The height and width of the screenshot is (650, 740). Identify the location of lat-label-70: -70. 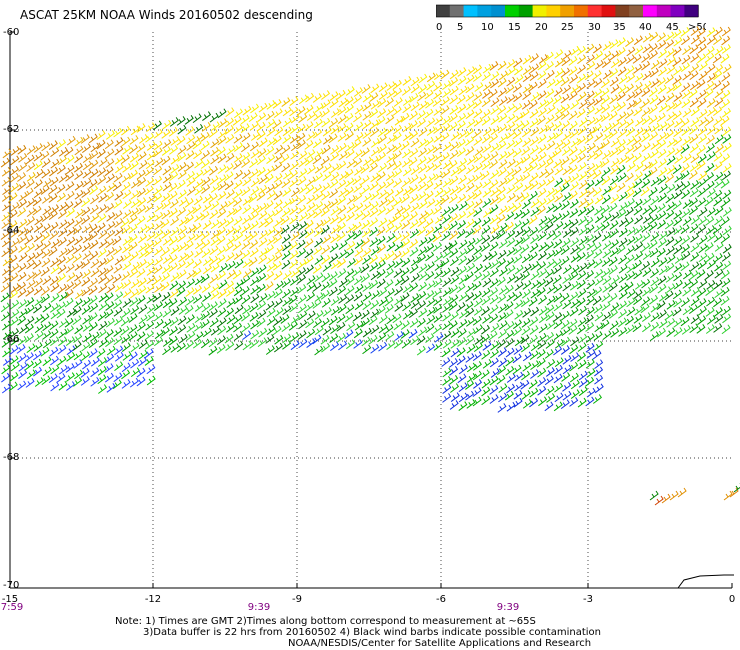
(11, 585).